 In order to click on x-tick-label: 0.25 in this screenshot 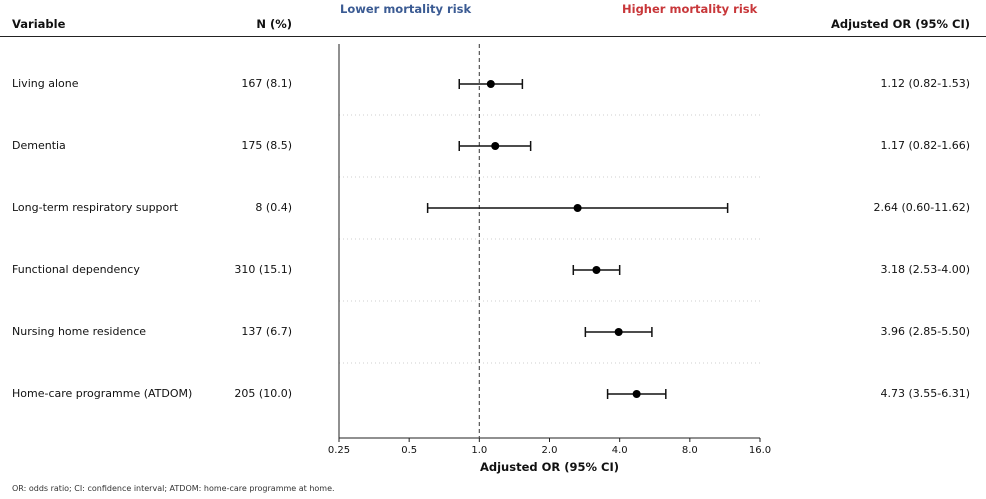, I will do `click(339, 450)`.